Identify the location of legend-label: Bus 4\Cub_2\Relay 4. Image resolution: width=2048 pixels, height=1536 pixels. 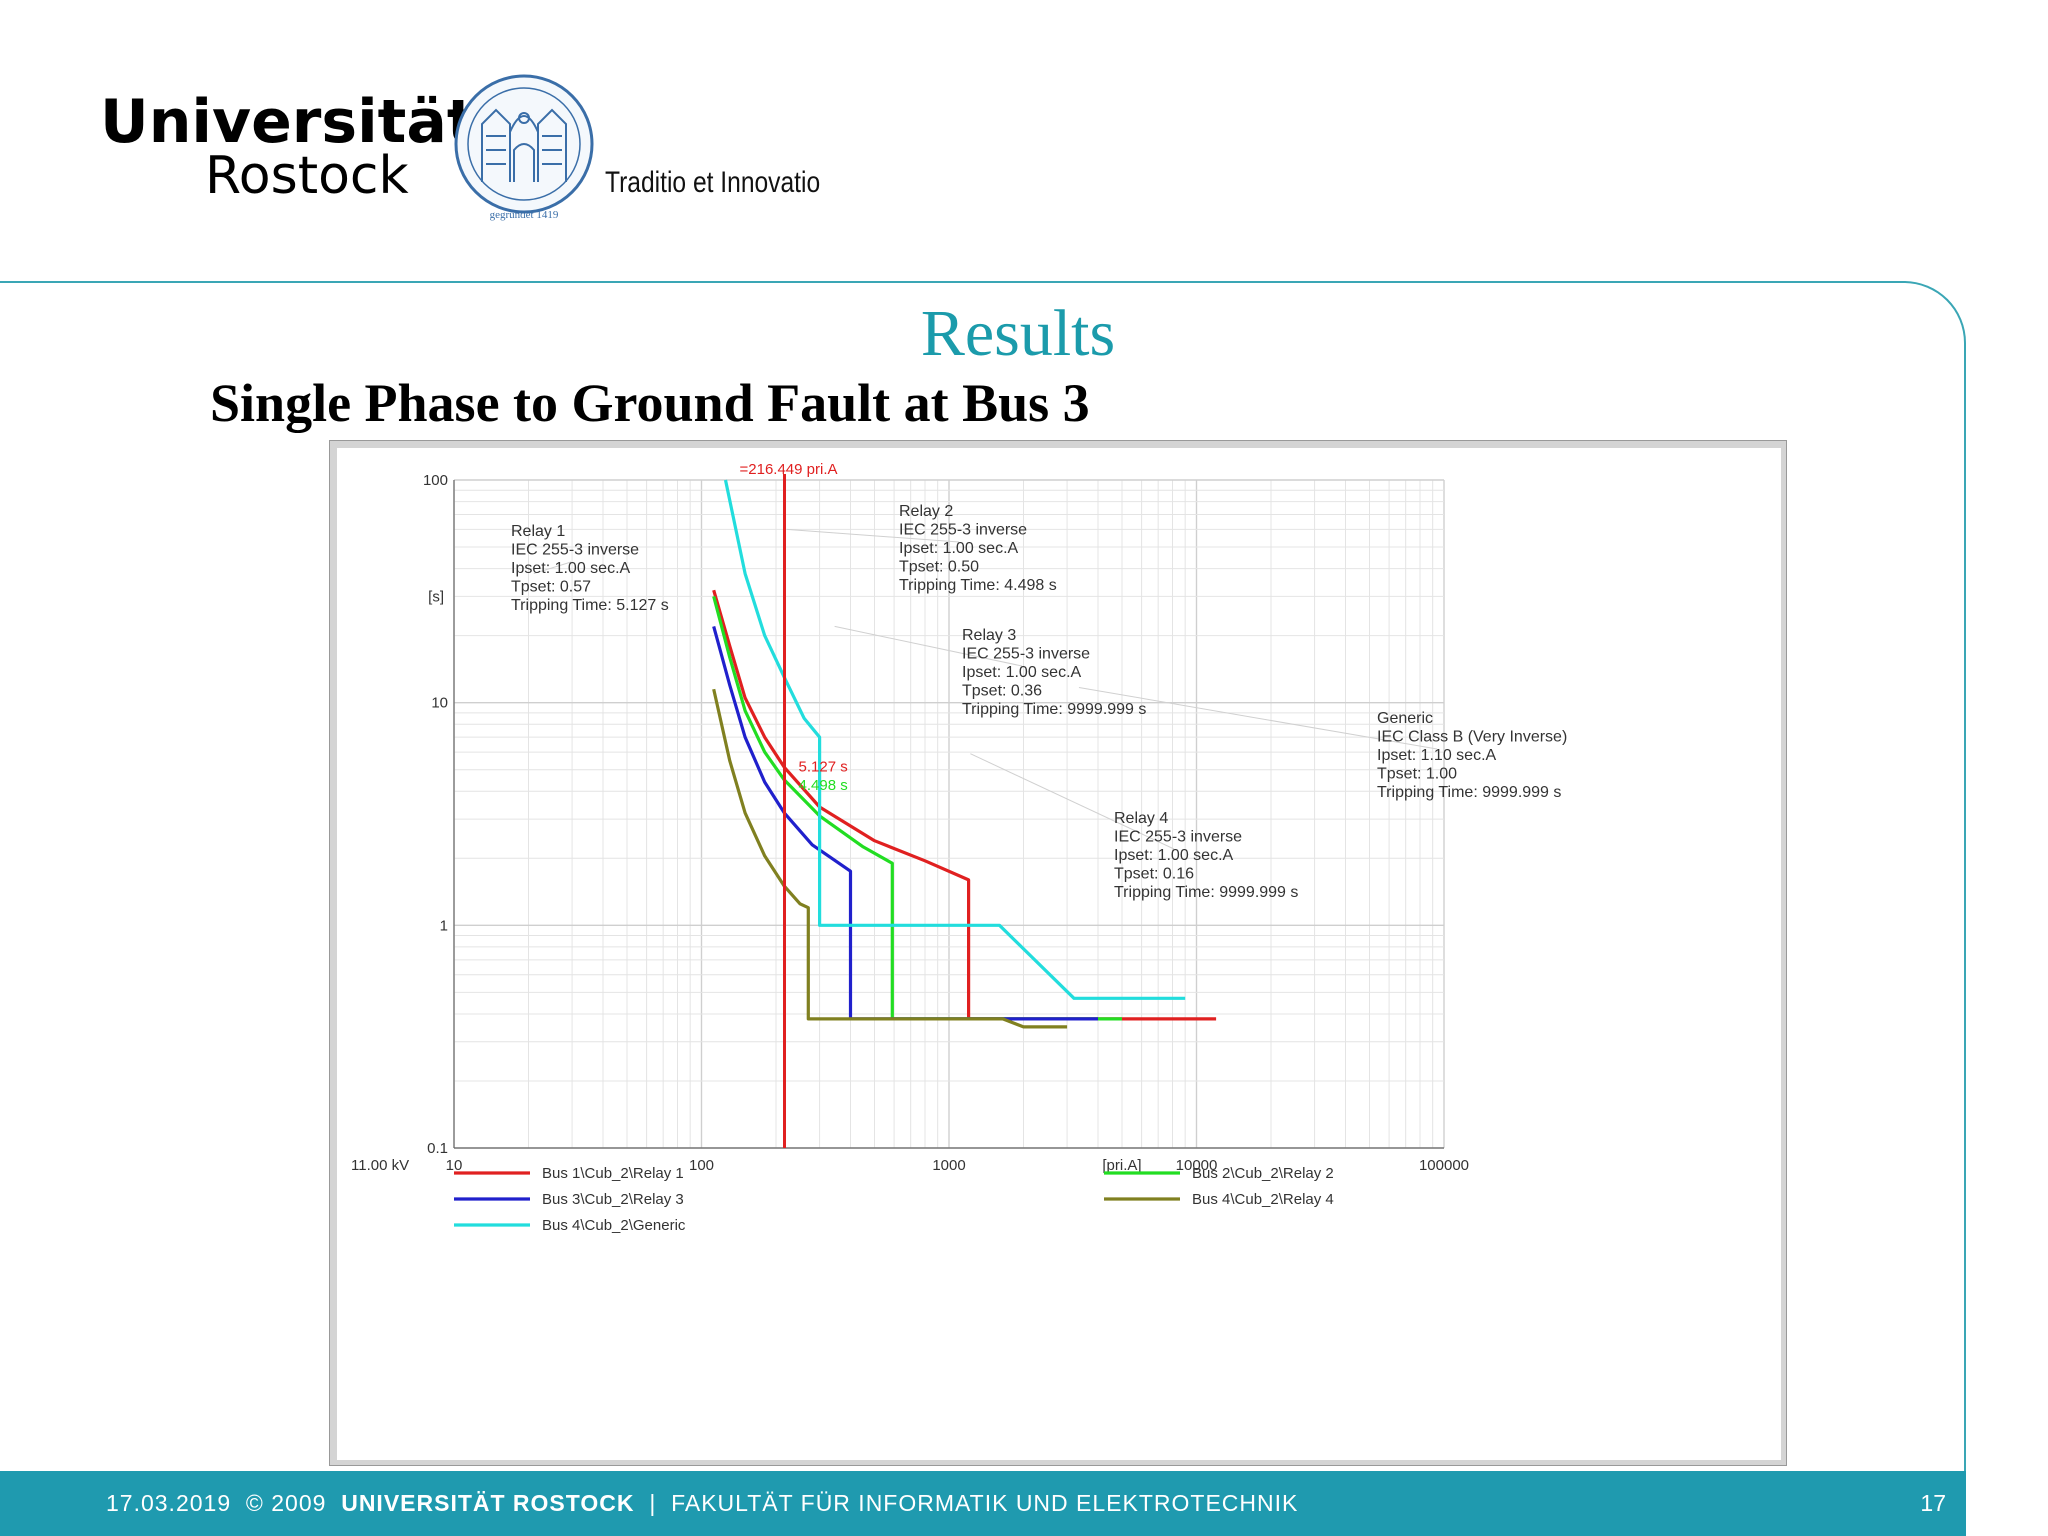
(1263, 1199).